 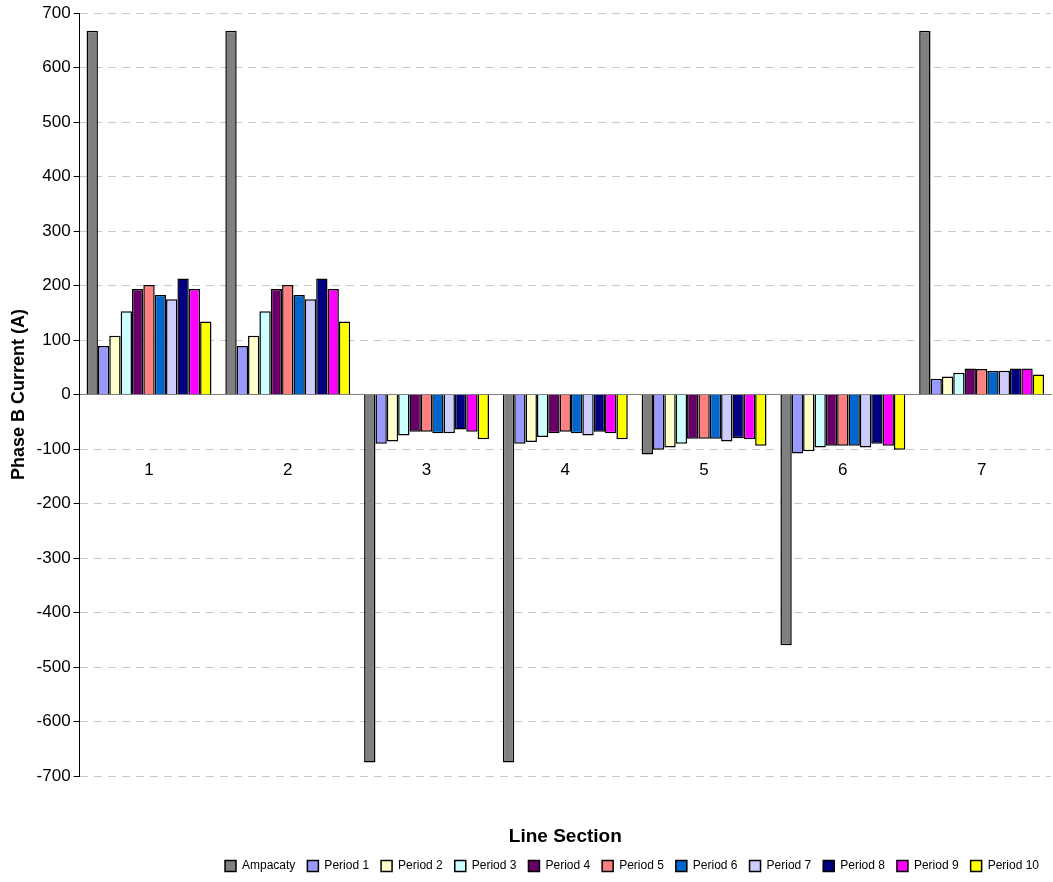 What do you see at coordinates (53, 503) in the screenshot?
I see `y-tick-label: -200` at bounding box center [53, 503].